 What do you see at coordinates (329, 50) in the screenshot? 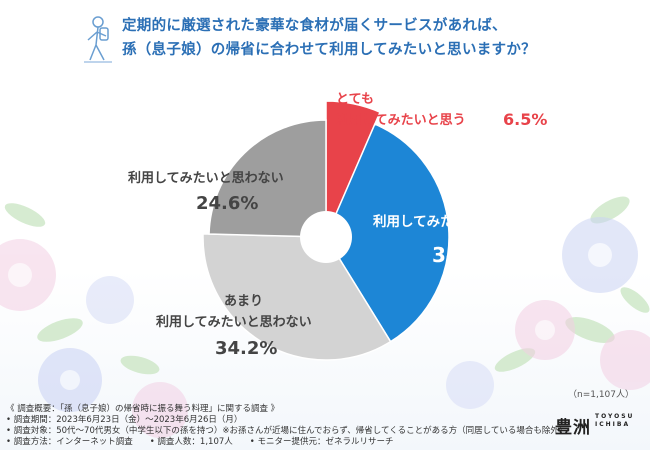
I see `chart-title-line-2: 孫（息子娘）の帰省に合わせて利用してみたいと思いますか？` at bounding box center [329, 50].